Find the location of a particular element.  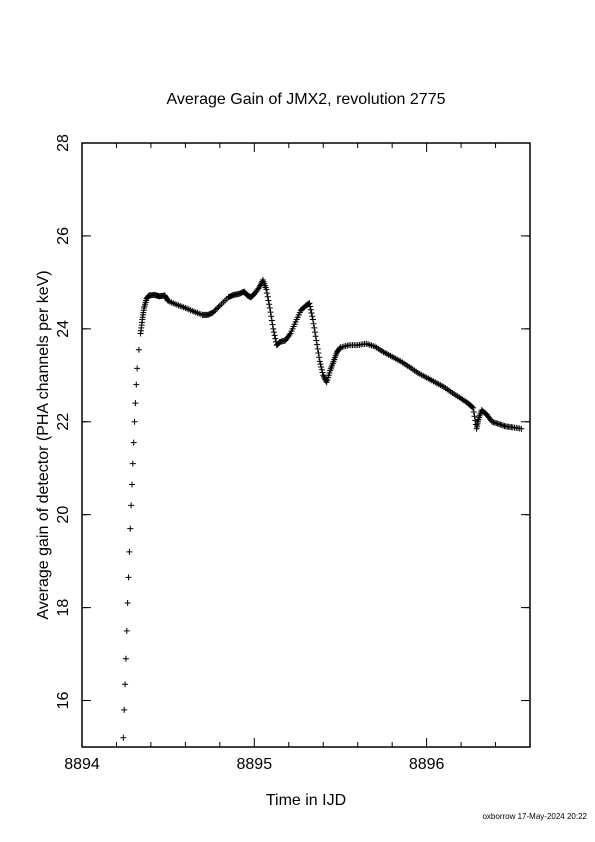

y-tick-labels: 16 18 20 22 24 26 28 is located at coordinates (63, 421).